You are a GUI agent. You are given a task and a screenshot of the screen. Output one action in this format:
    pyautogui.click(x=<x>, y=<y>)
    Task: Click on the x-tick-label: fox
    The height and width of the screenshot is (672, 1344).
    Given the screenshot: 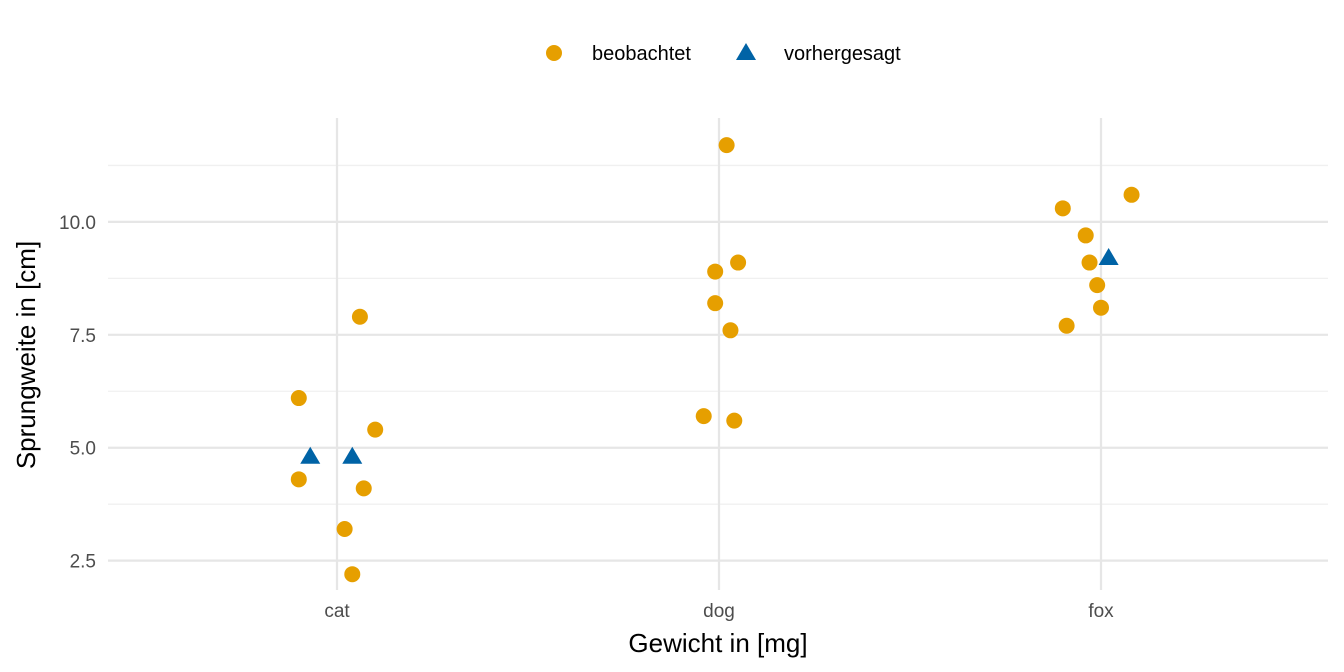 What is the action you would take?
    pyautogui.click(x=1101, y=611)
    